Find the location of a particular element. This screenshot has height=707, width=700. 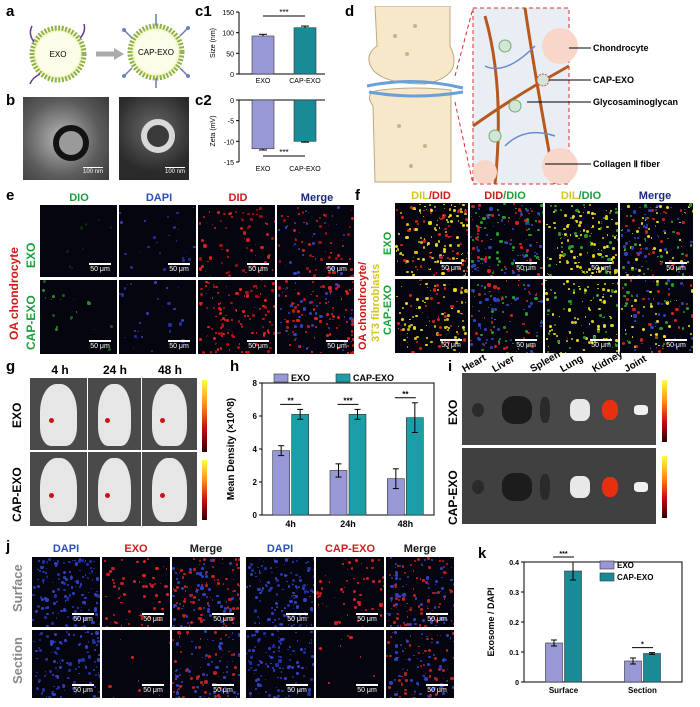

e-header-dapi: DAPI is located at coordinates (159, 198).